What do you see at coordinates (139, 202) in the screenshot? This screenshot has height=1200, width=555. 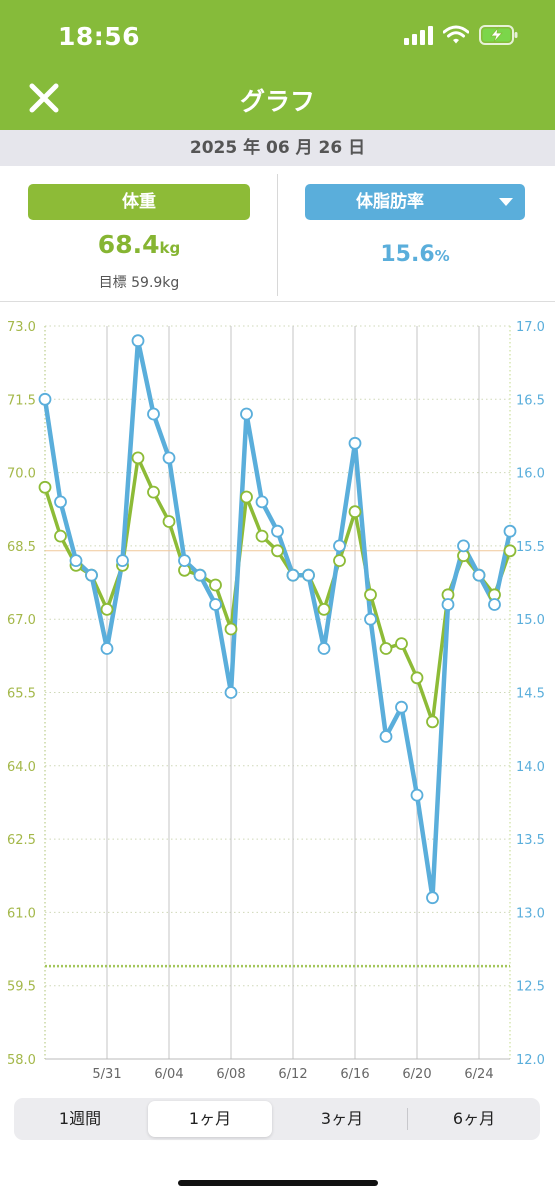 I see `weight-button: 体重` at bounding box center [139, 202].